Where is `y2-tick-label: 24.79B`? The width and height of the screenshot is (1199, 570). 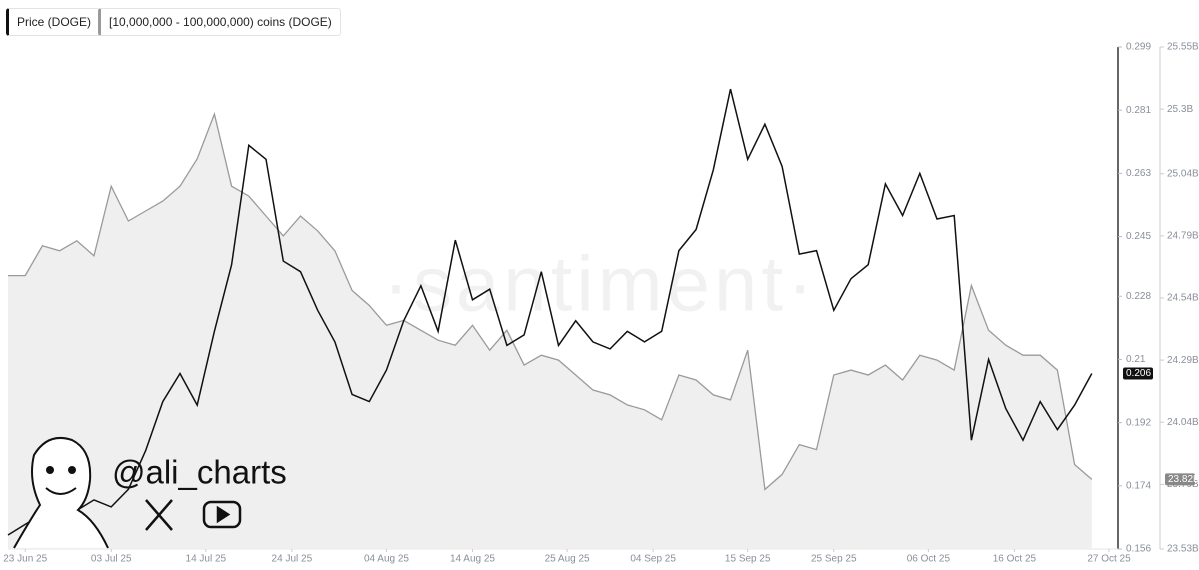
y2-tick-label: 24.79B is located at coordinates (1183, 236).